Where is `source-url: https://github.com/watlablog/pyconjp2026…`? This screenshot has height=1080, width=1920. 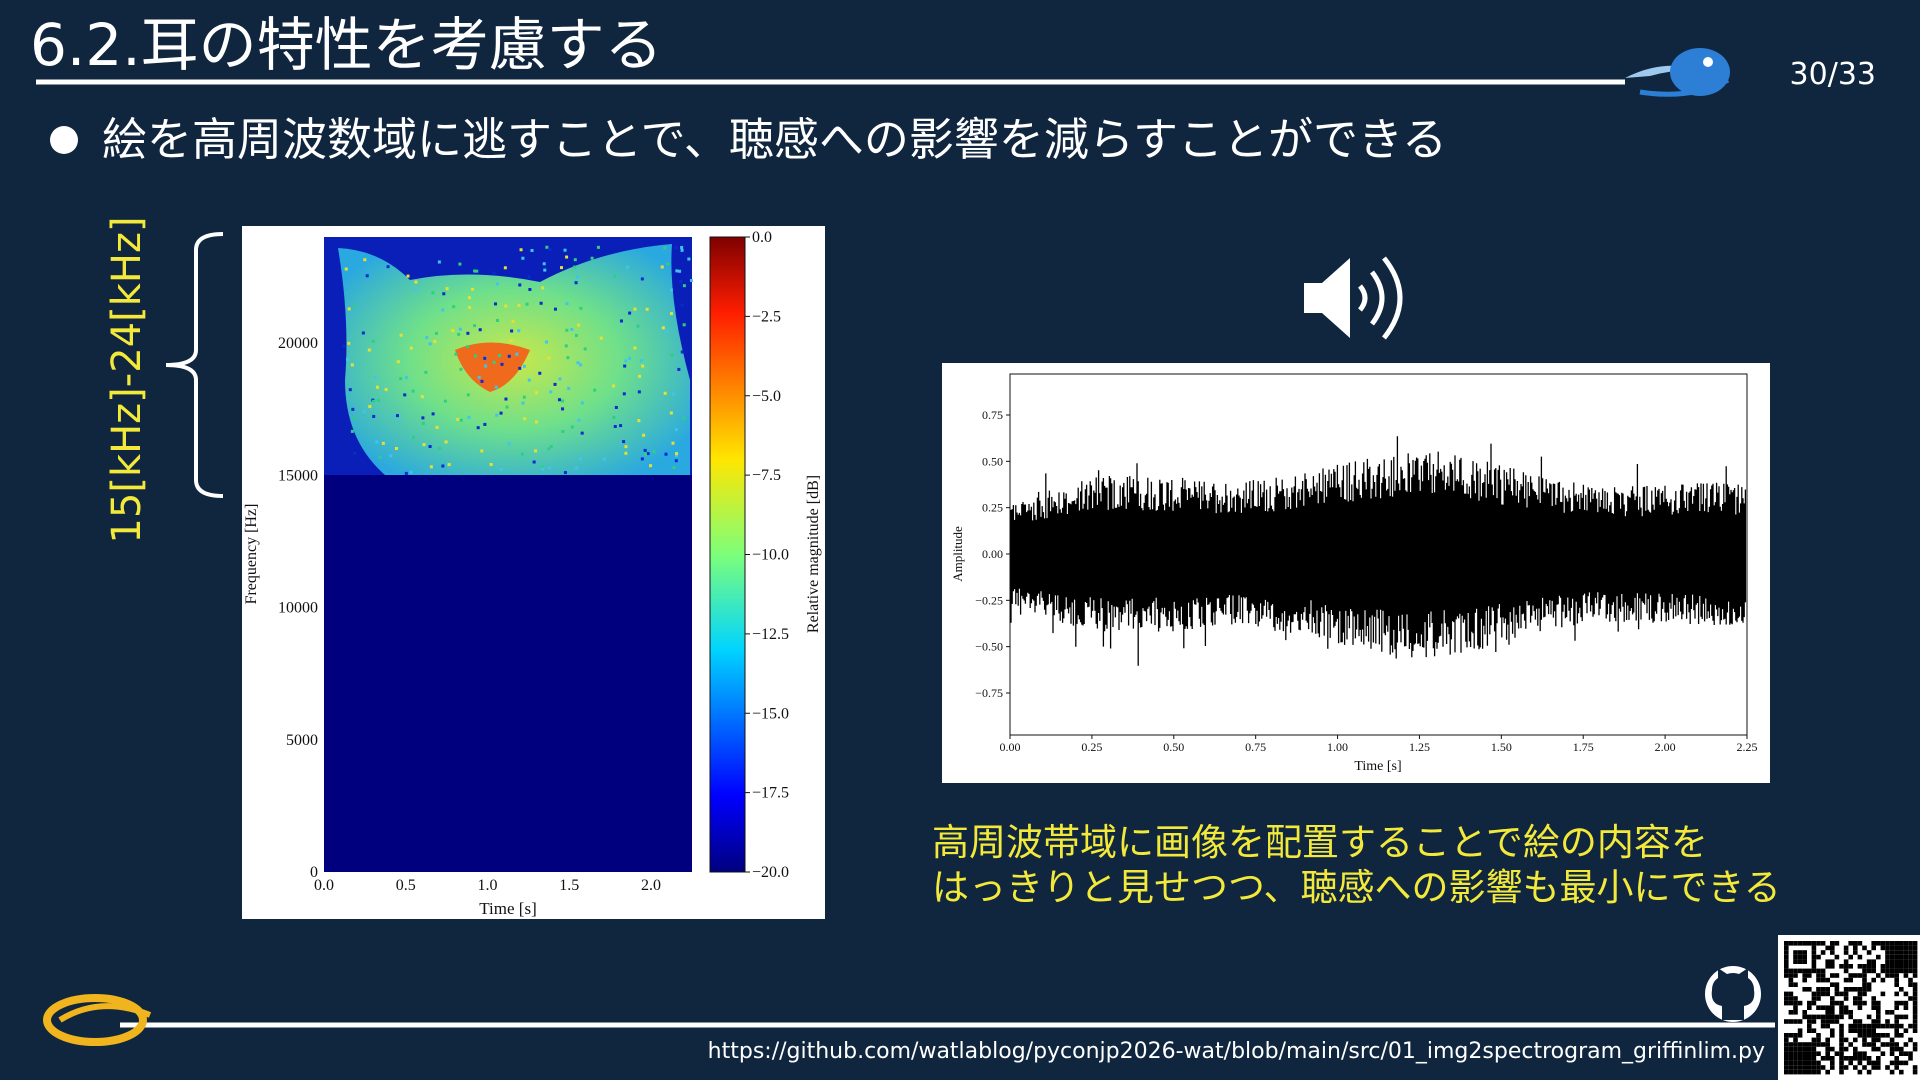 source-url: https://github.com/watlablog/pyconjp2026… is located at coordinates (1236, 1051).